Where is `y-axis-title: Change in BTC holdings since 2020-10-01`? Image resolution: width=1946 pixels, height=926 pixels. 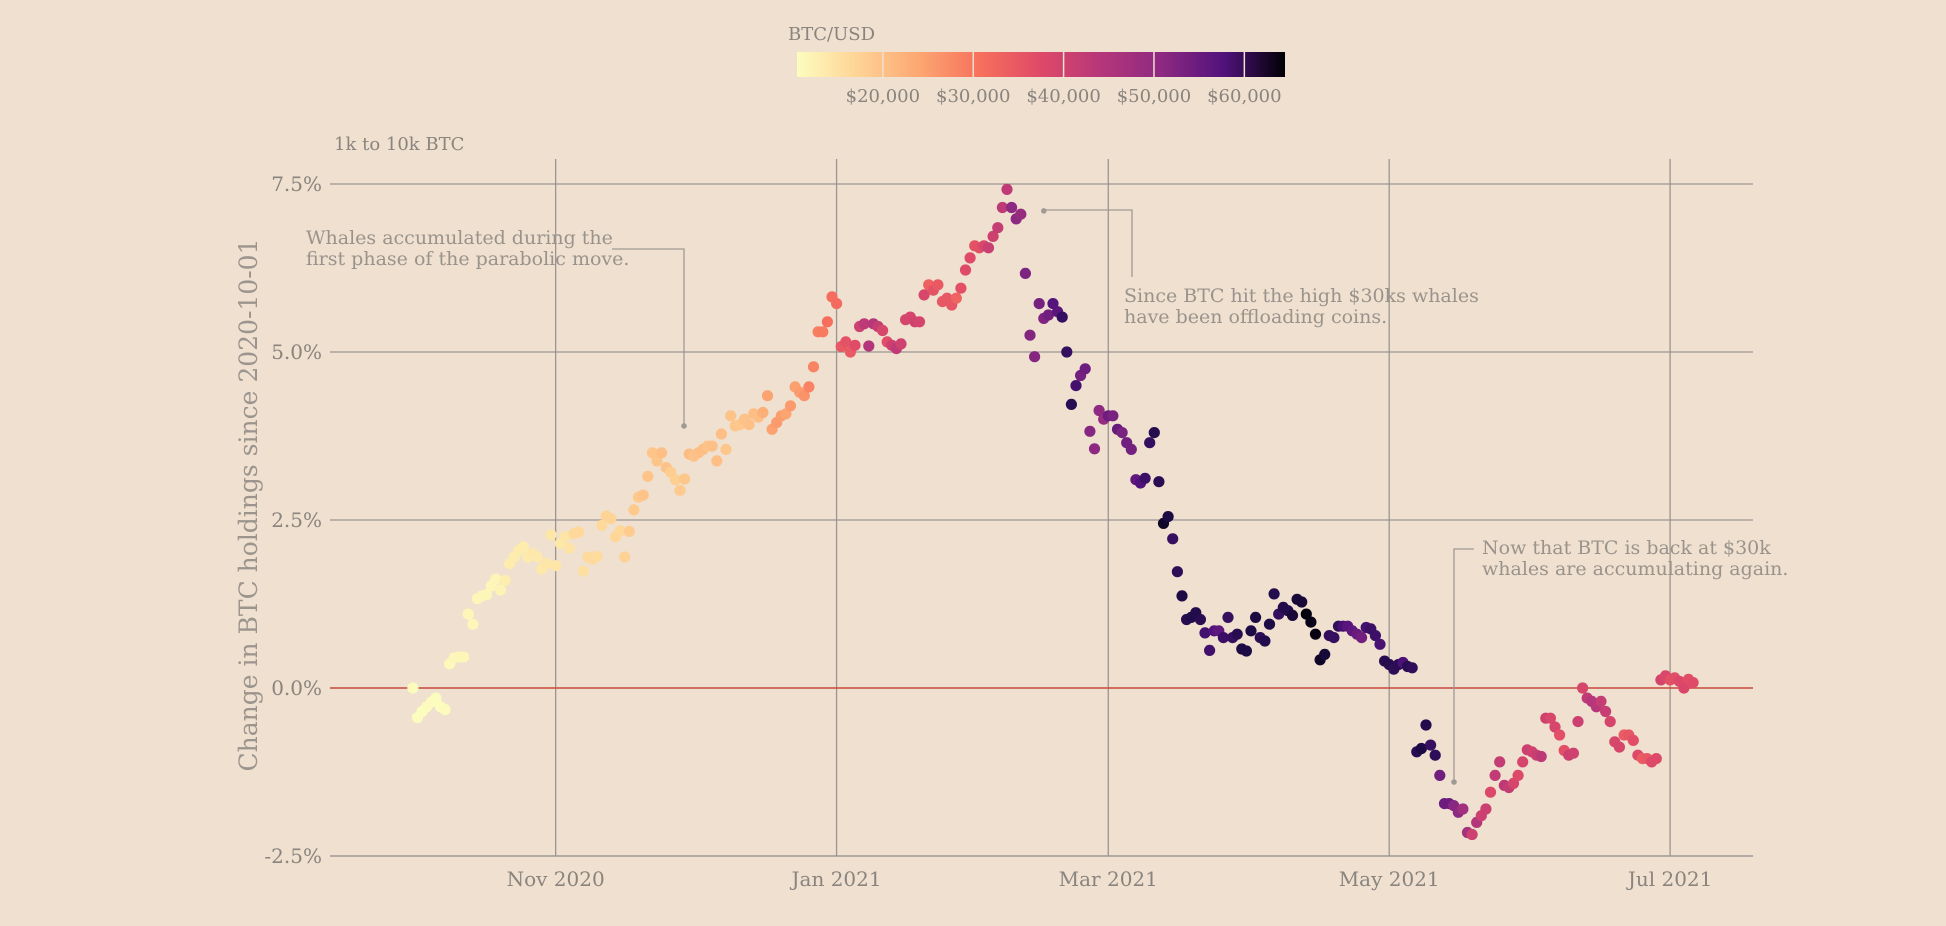
y-axis-title: Change in BTC holdings since 2020-10-01 is located at coordinates (248, 505).